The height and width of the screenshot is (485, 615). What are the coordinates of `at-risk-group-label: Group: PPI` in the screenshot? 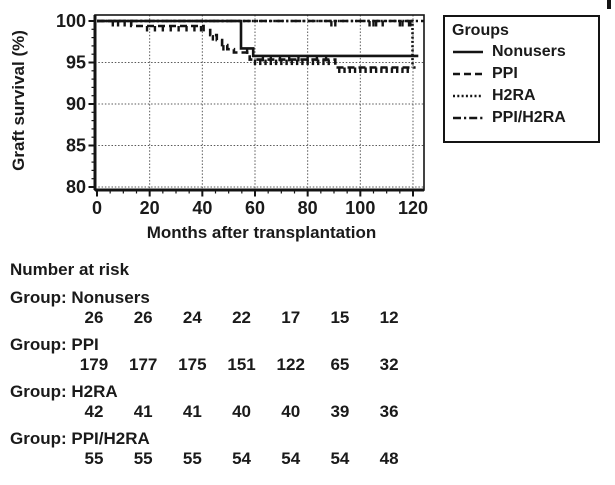 It's located at (54, 344).